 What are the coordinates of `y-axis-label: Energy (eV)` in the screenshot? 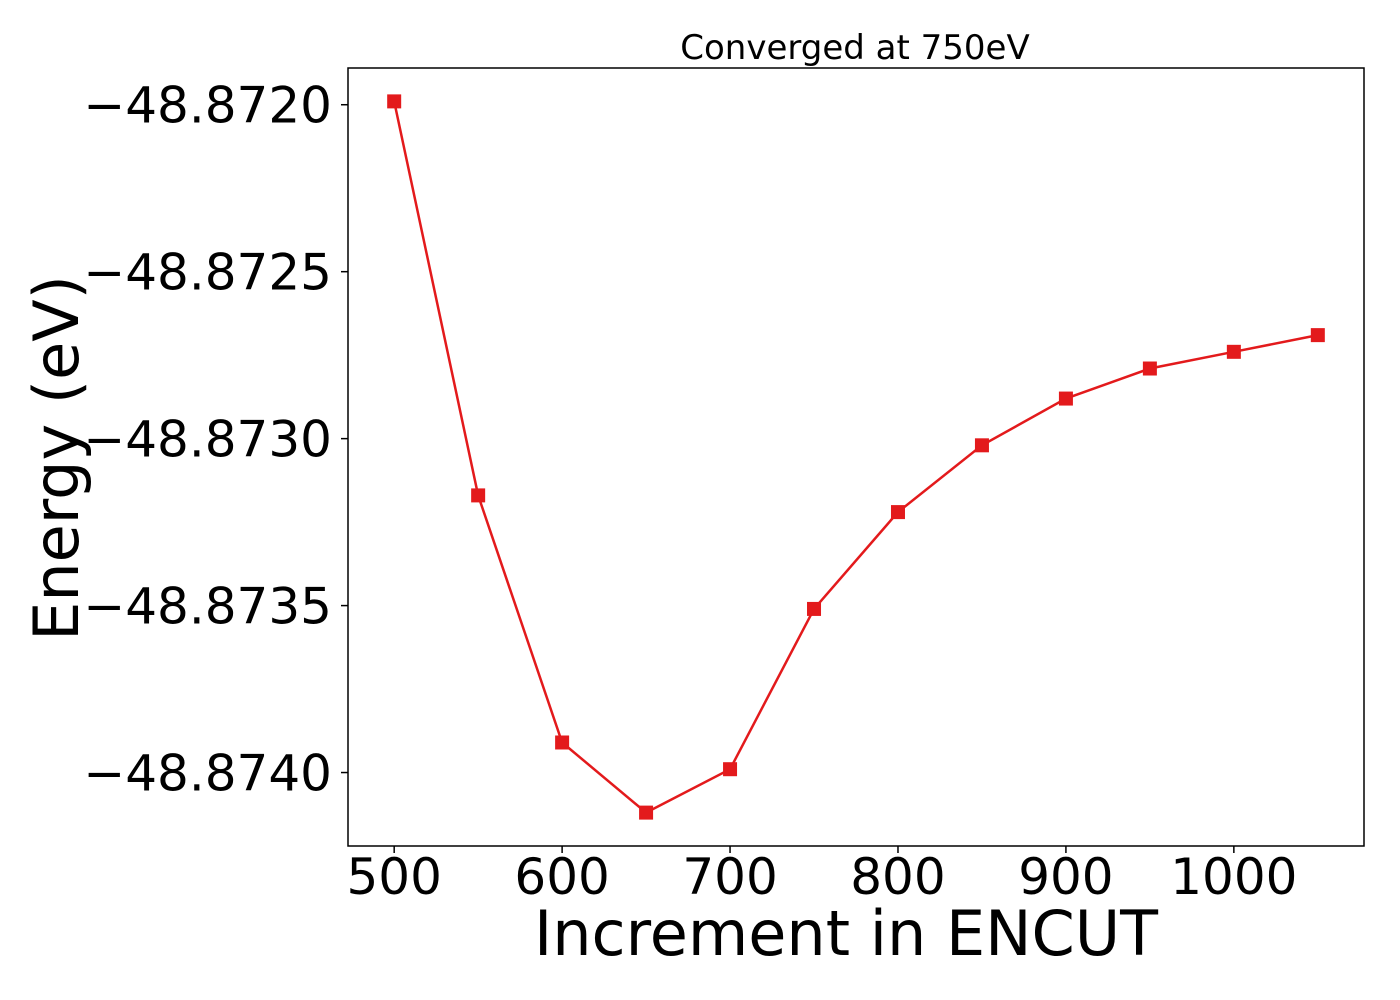 It's located at (56, 458).